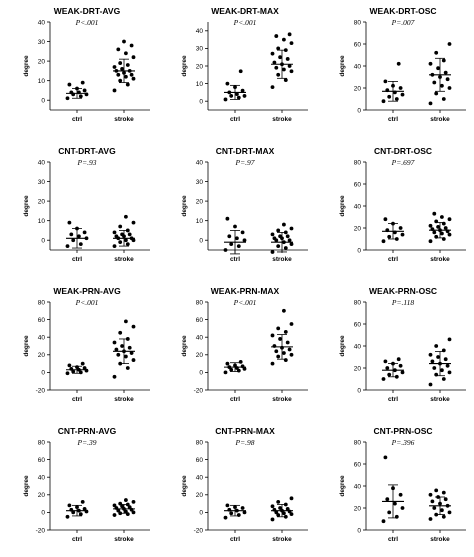 The image size is (474, 557). What do you see at coordinates (86, 162) in the screenshot?
I see `p-value-label: P=.93` at bounding box center [86, 162].